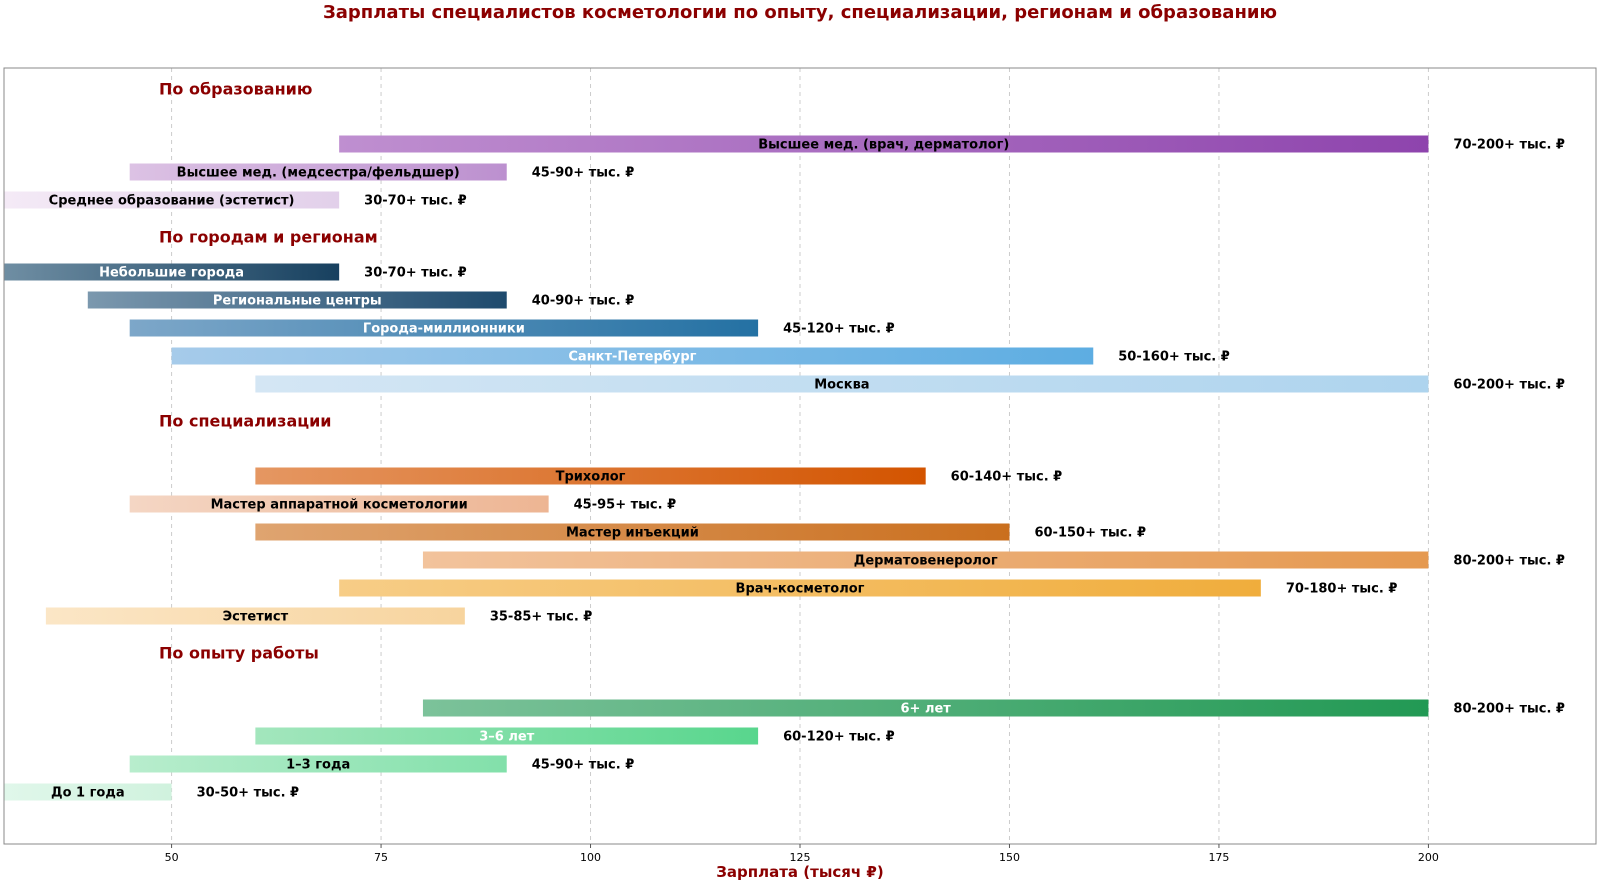 Image resolution: width=1600 pixels, height=889 pixels. I want to click on bar-label: 1–3 года, so click(318, 765).